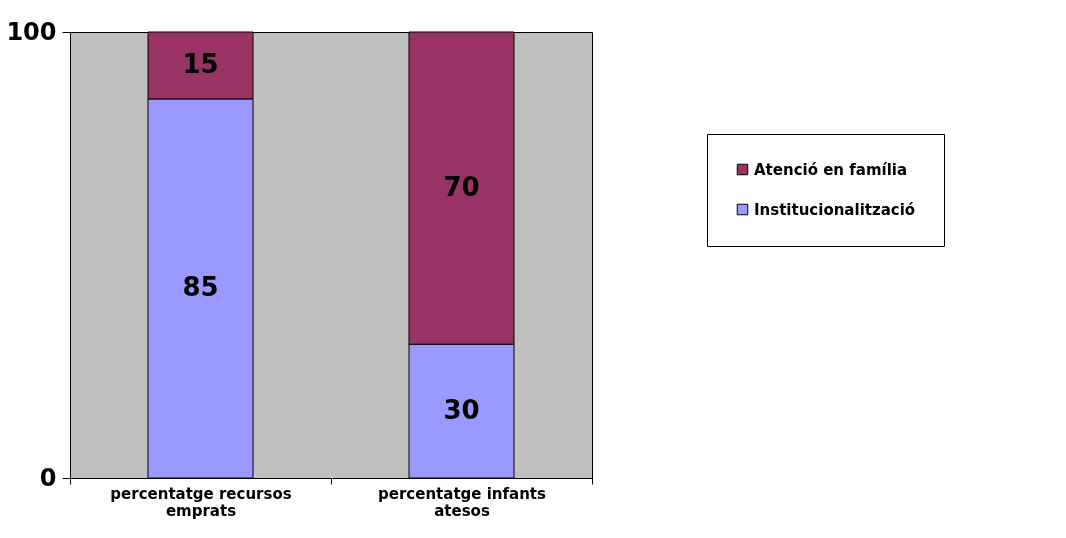  Describe the element at coordinates (48, 477) in the screenshot. I see `y-tick-label: 0` at that location.